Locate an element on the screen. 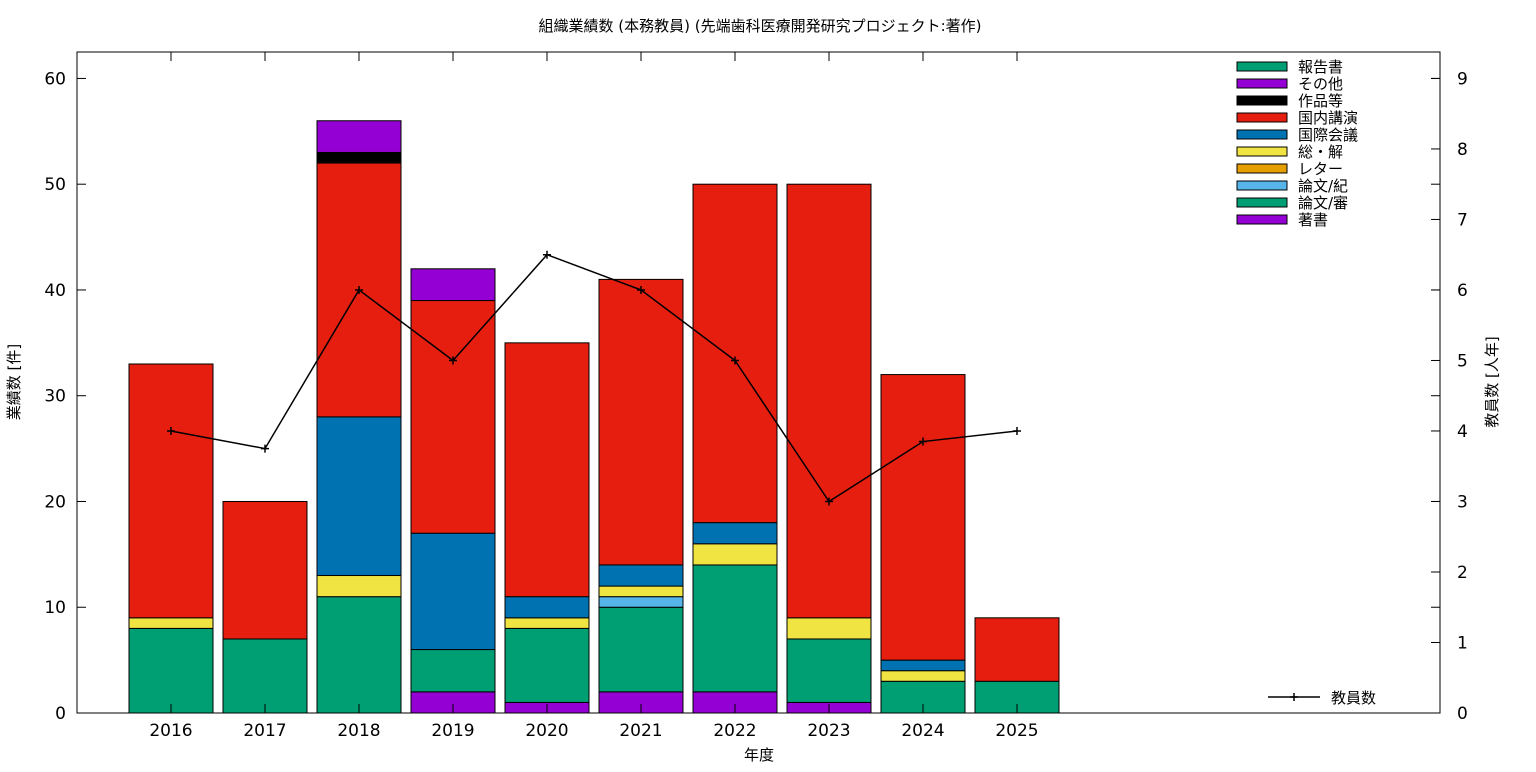 Image resolution: width=1536 pixels, height=772 pixels. legend-label: 報告書 is located at coordinates (1320, 67).